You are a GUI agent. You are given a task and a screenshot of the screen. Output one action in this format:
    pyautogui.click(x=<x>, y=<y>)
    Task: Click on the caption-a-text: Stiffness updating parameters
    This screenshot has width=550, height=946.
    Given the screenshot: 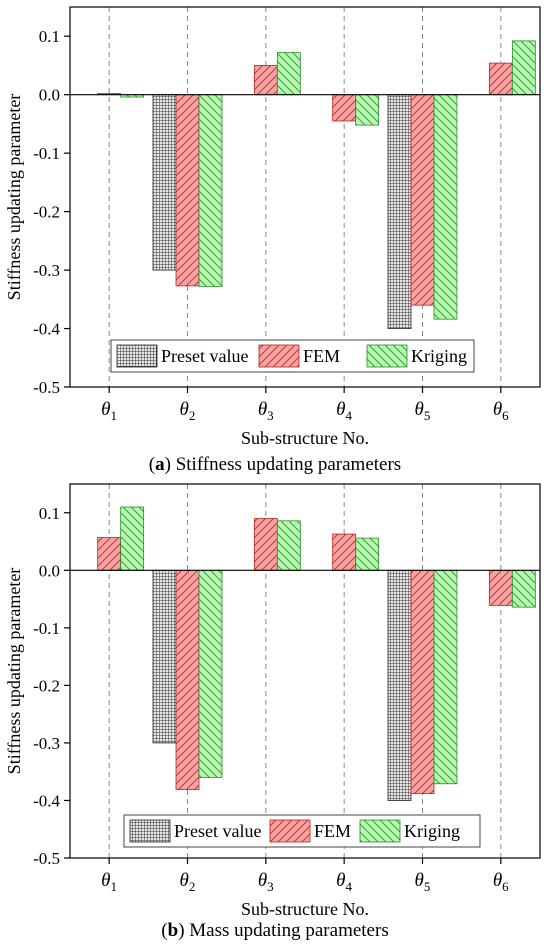 What is the action you would take?
    pyautogui.click(x=288, y=464)
    